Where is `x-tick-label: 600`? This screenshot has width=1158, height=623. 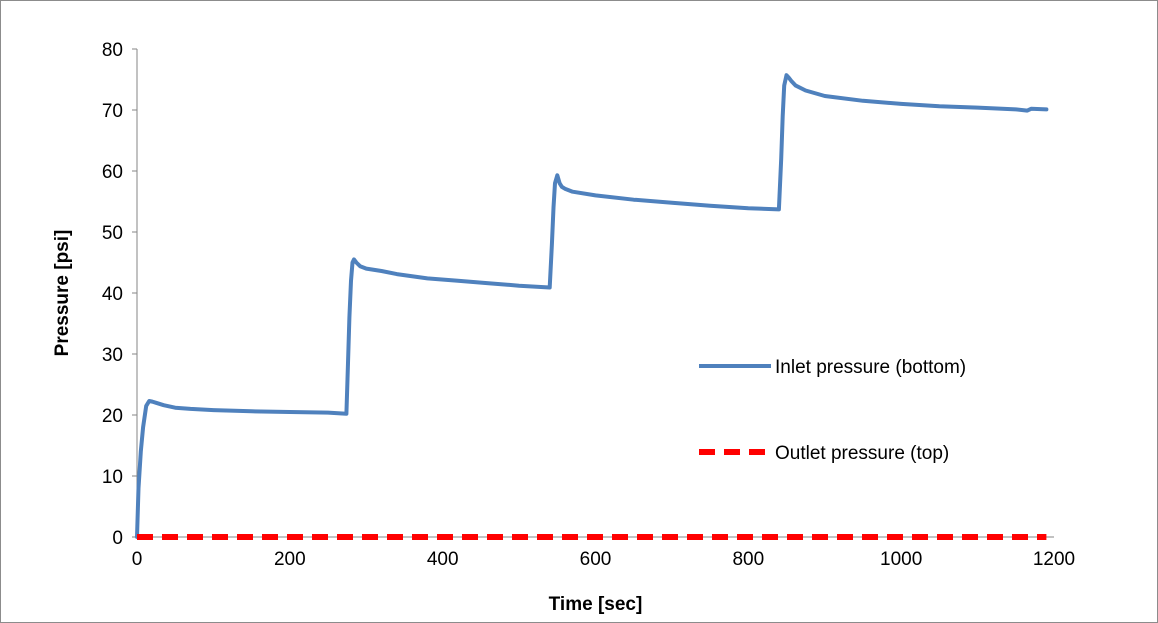 x-tick-label: 600 is located at coordinates (596, 559).